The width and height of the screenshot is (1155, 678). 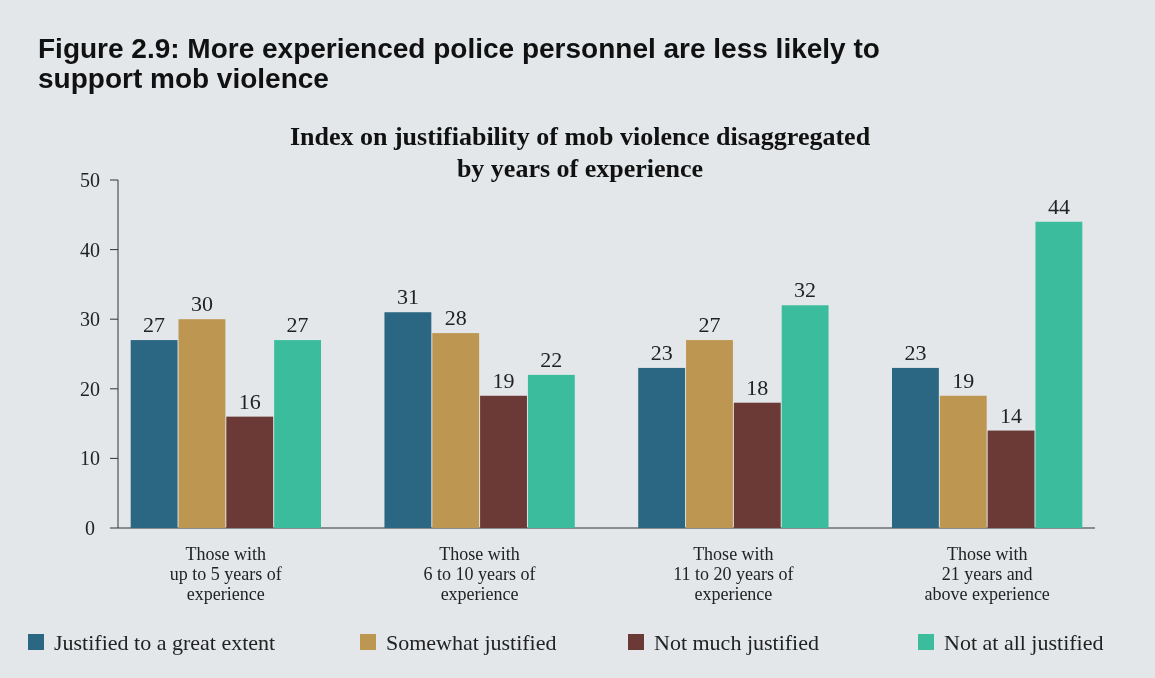 I want to click on data-label: 30, so click(x=201, y=304).